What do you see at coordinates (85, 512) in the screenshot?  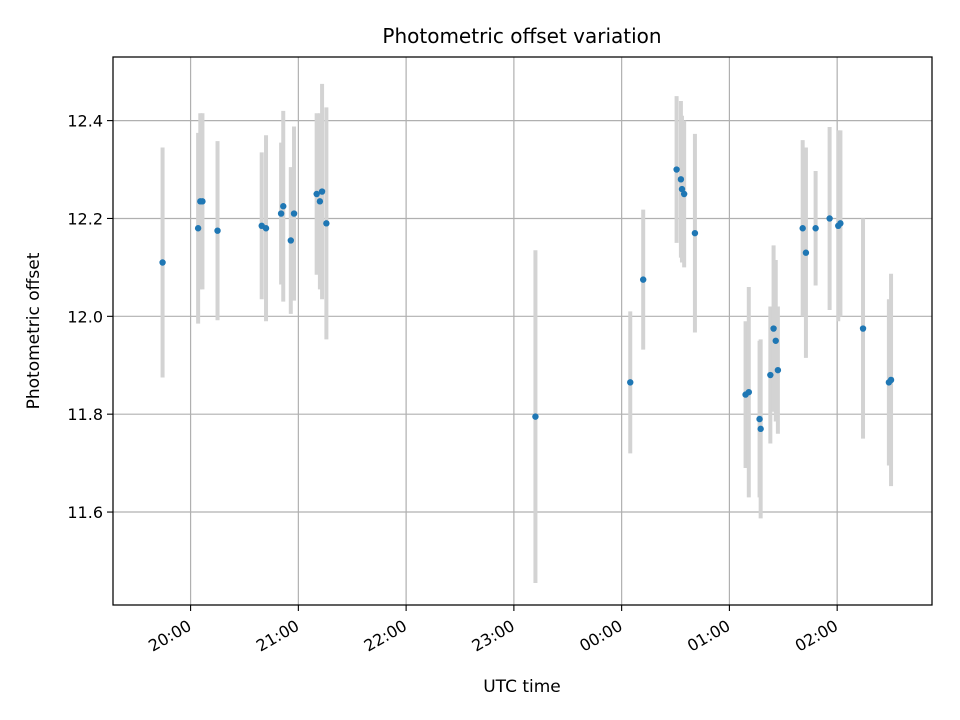 I see `y-tick-label: 11.6` at bounding box center [85, 512].